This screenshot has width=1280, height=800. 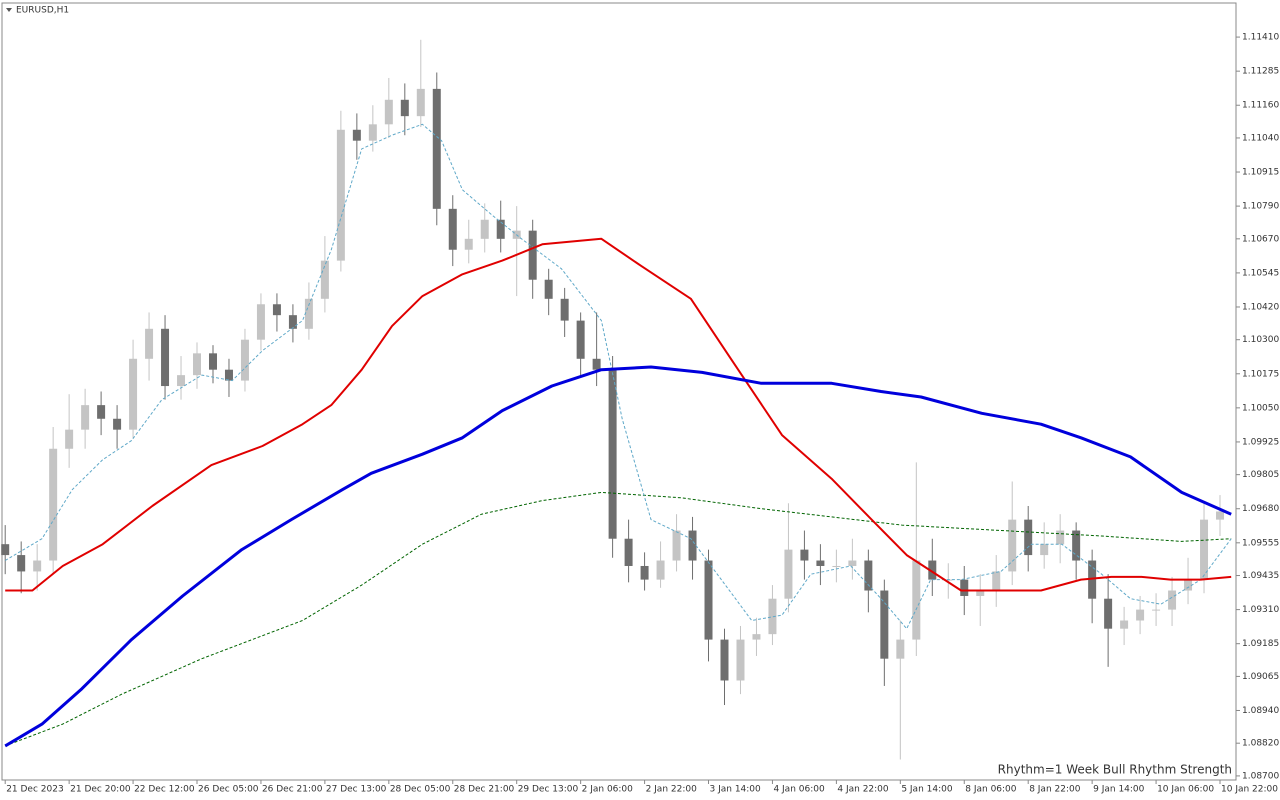 What do you see at coordinates (100, 790) in the screenshot?
I see `x-tick-label: 21 Dec 20:00` at bounding box center [100, 790].